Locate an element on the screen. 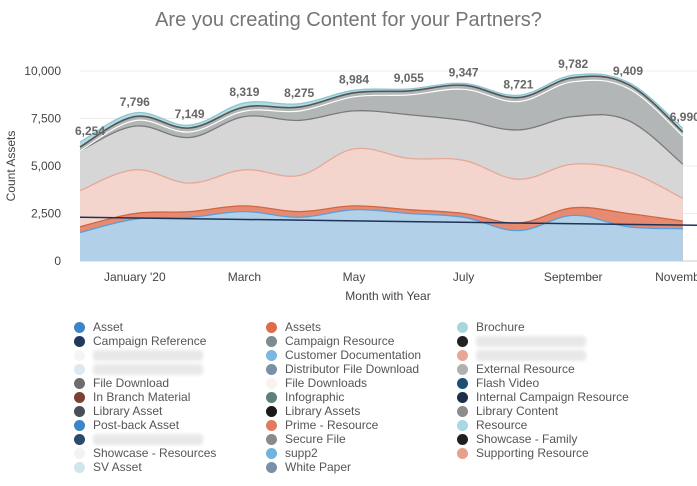 This screenshot has width=697, height=486. legend-label: supp2 is located at coordinates (301, 453).